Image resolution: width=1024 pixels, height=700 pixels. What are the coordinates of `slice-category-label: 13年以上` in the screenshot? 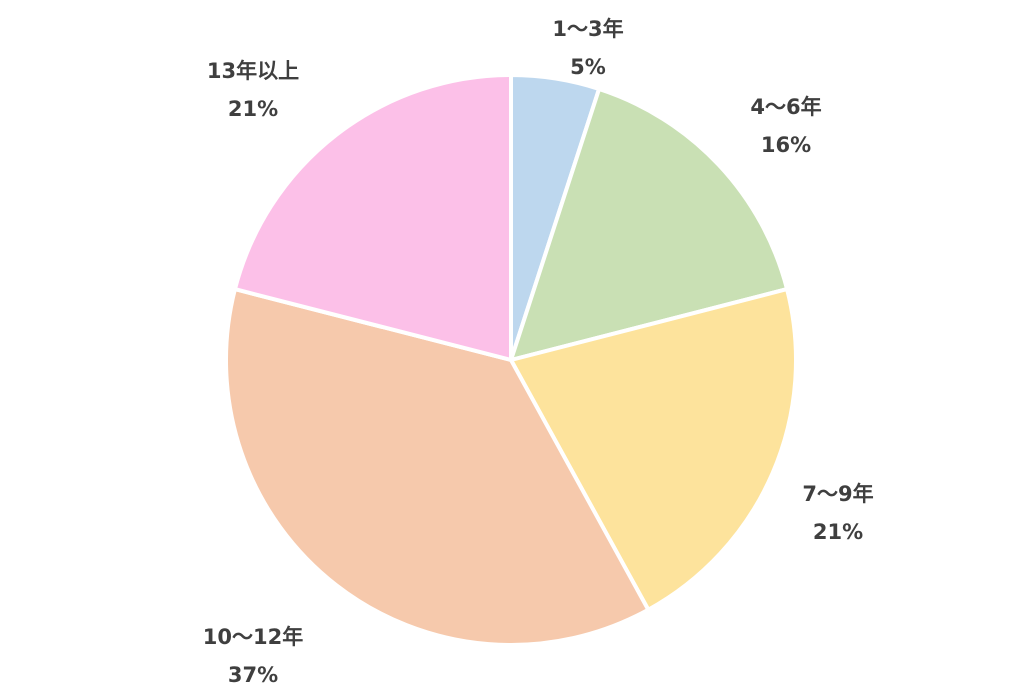 It's located at (253, 71).